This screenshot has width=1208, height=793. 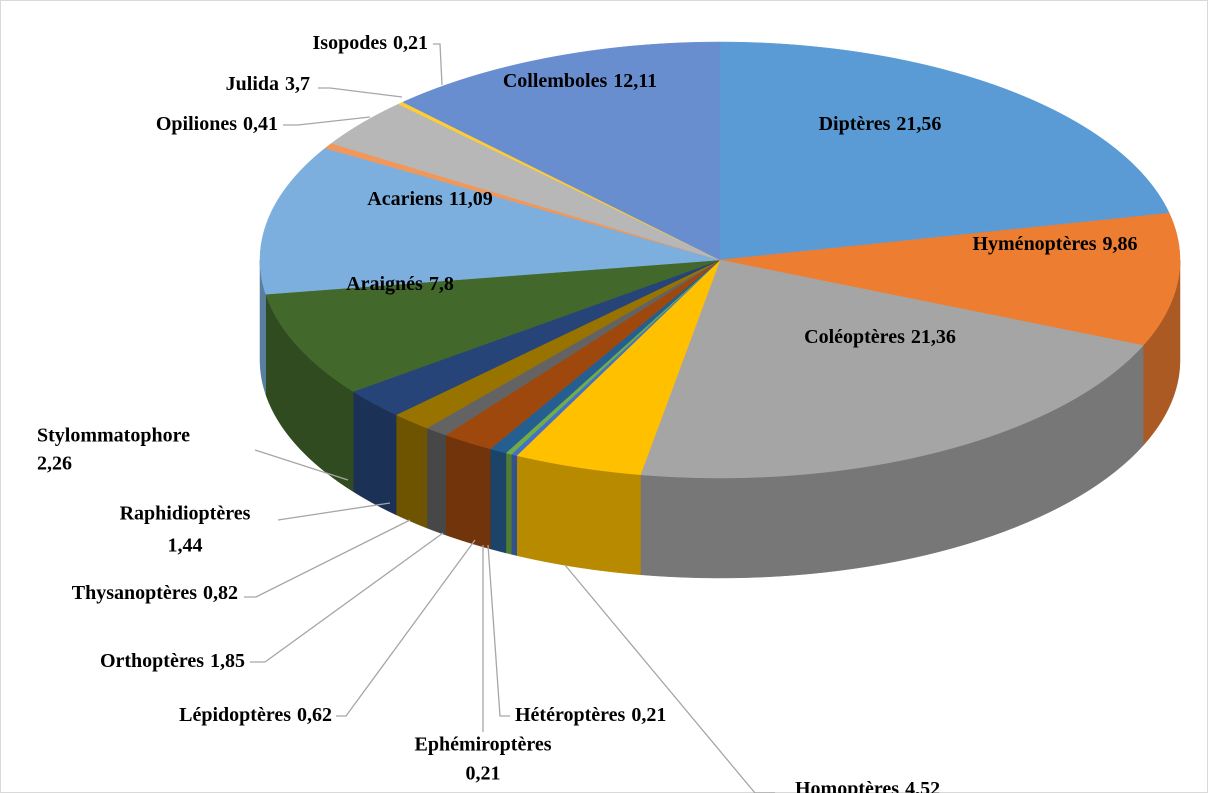 I want to click on slice-label: Diptères, so click(x=855, y=124).